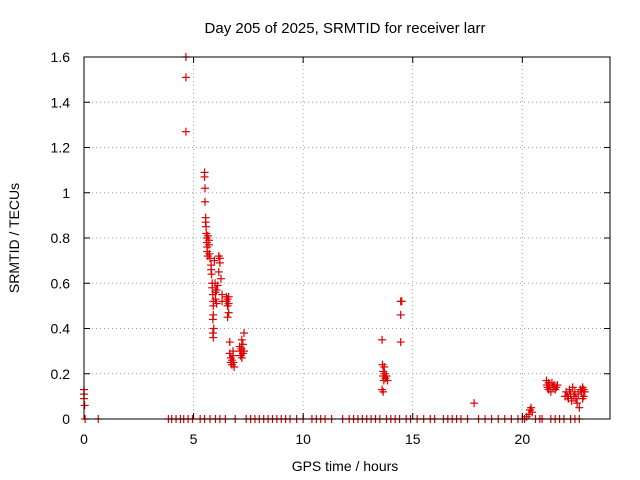 The height and width of the screenshot is (480, 640). I want to click on y-tick-label: 0.6, so click(61, 283).